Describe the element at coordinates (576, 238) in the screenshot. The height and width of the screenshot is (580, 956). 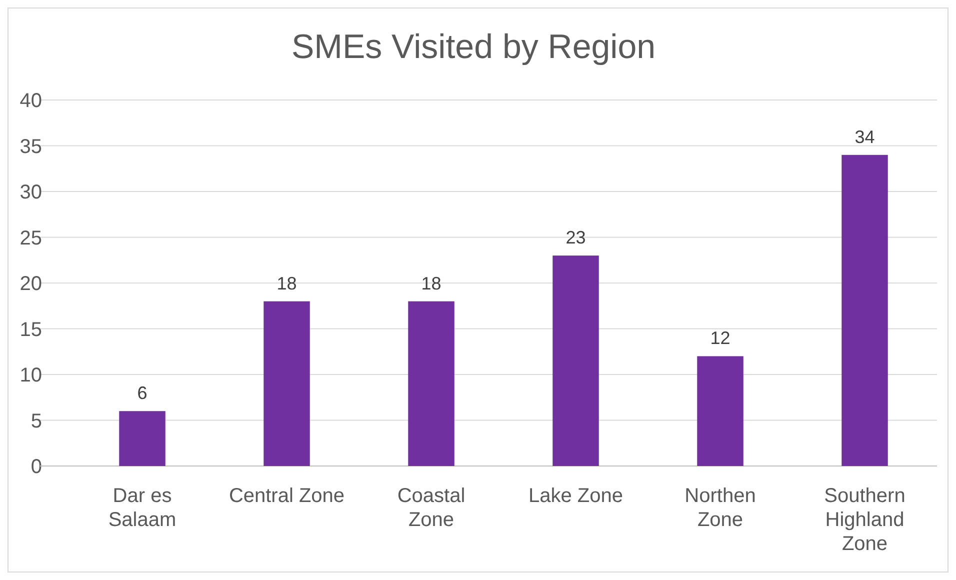
I see `data-label: 23` at that location.